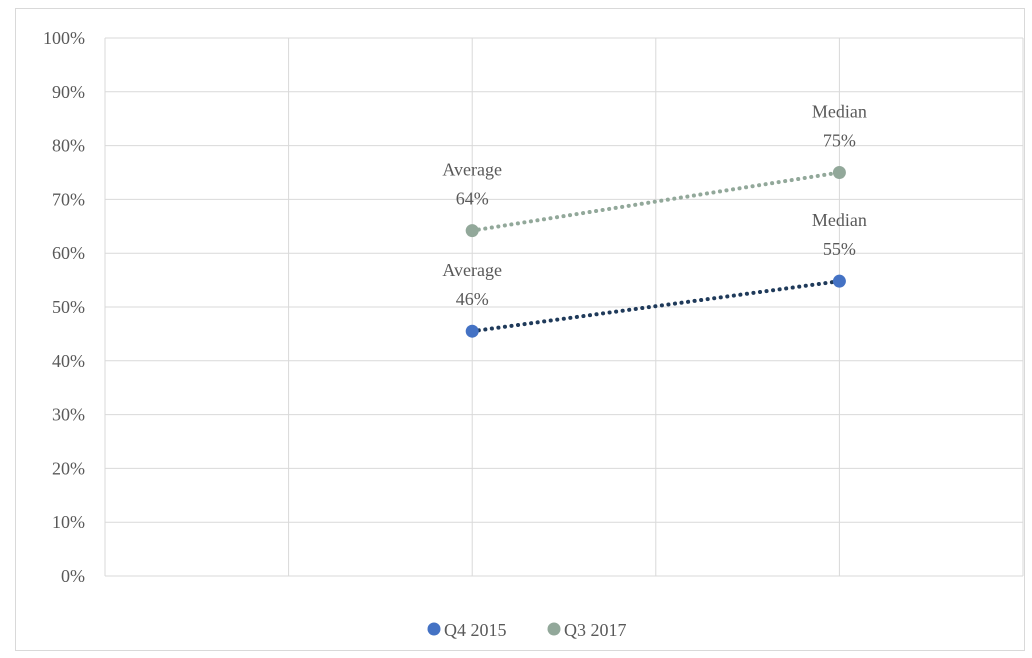 This screenshot has height=658, width=1032. What do you see at coordinates (527, 630) in the screenshot?
I see `legend: Q4 2015 Q3 2017` at bounding box center [527, 630].